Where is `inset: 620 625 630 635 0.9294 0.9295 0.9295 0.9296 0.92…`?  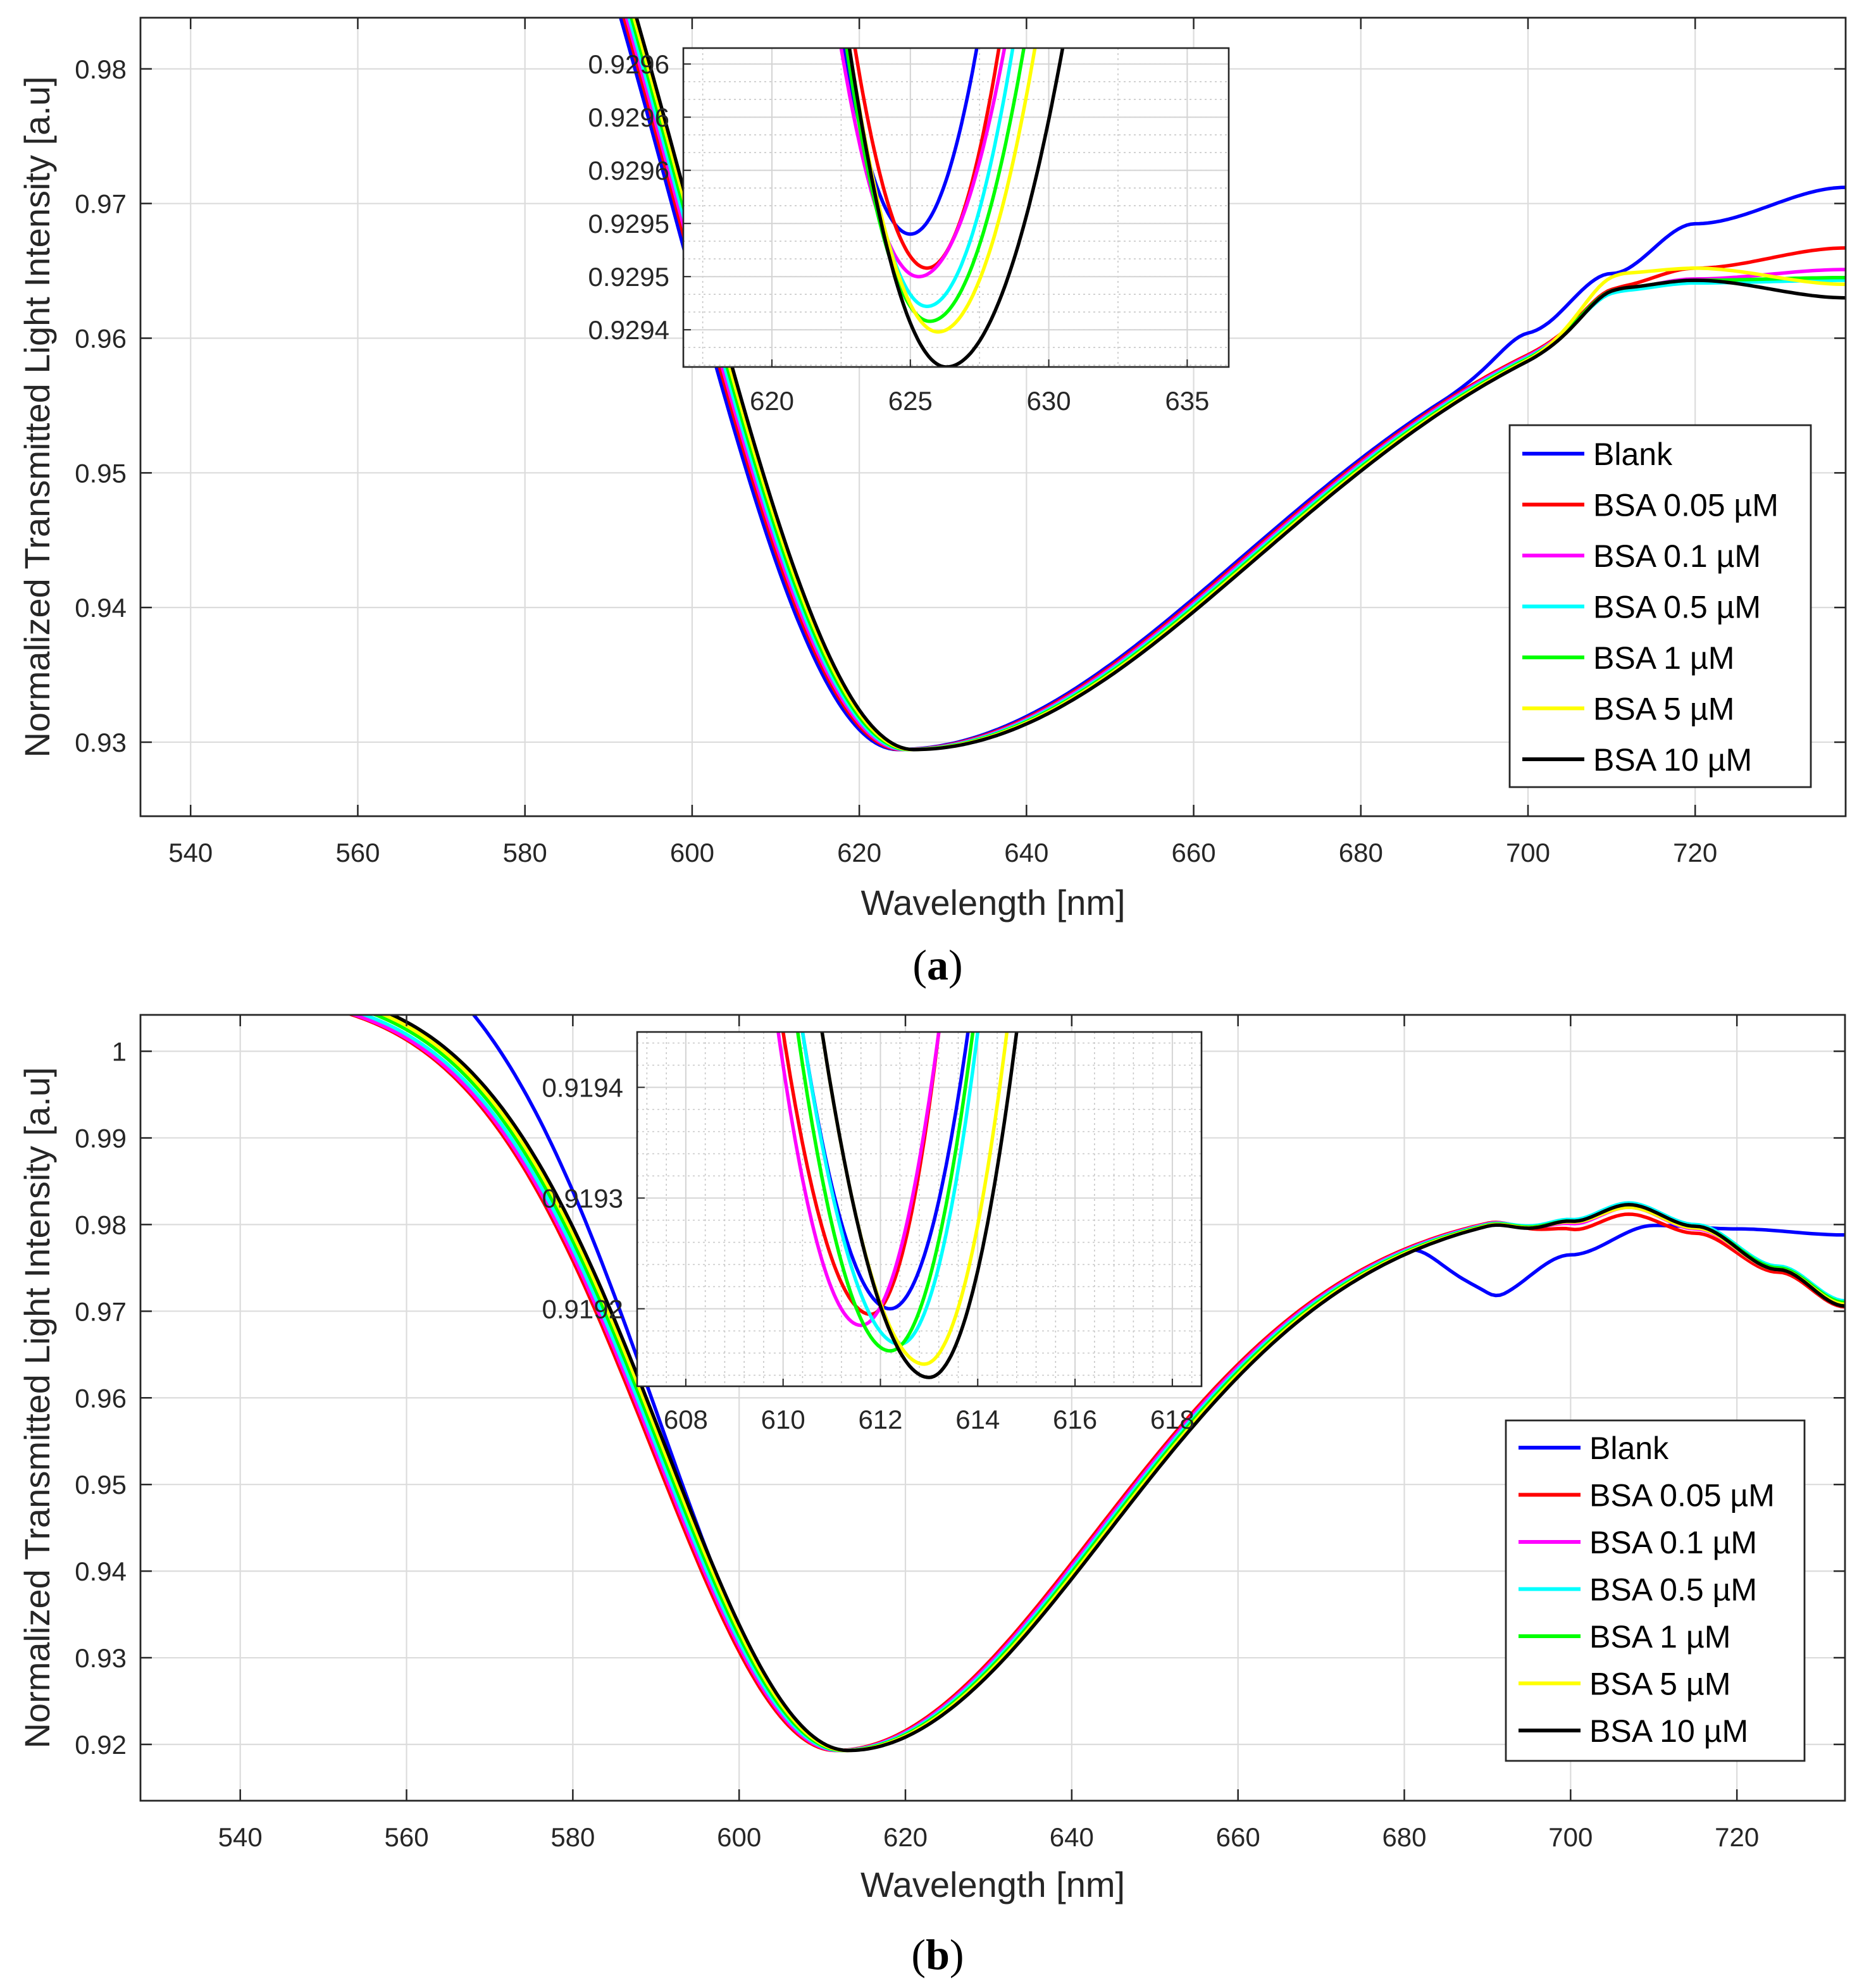
inset: 620 625 630 635 0.9294 0.9295 0.9295 0.9296 0.92… is located at coordinates (909, 231).